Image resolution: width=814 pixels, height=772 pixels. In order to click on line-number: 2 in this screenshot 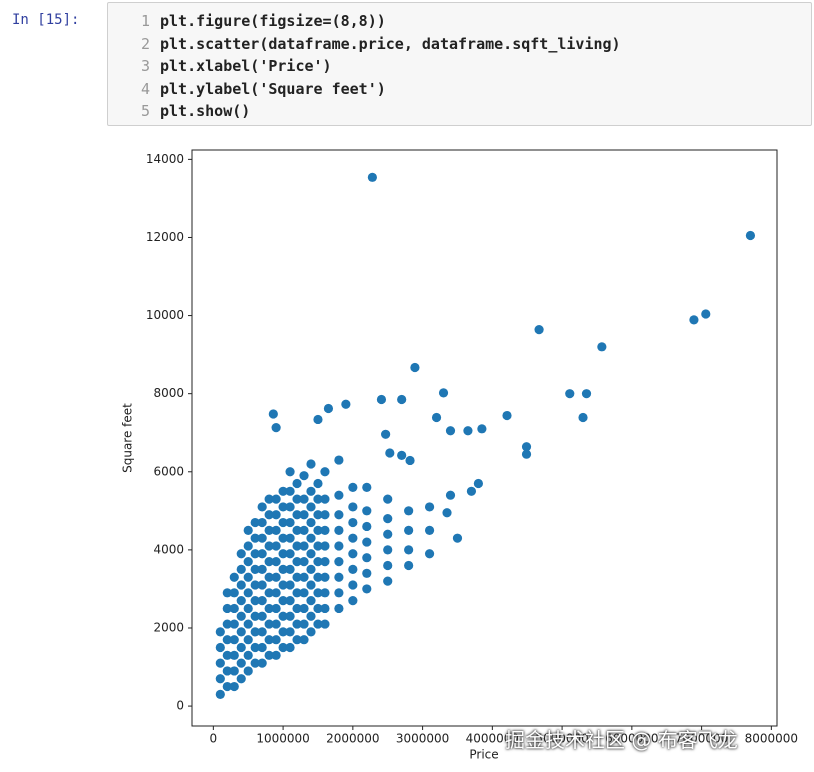, I will do `click(145, 43)`.